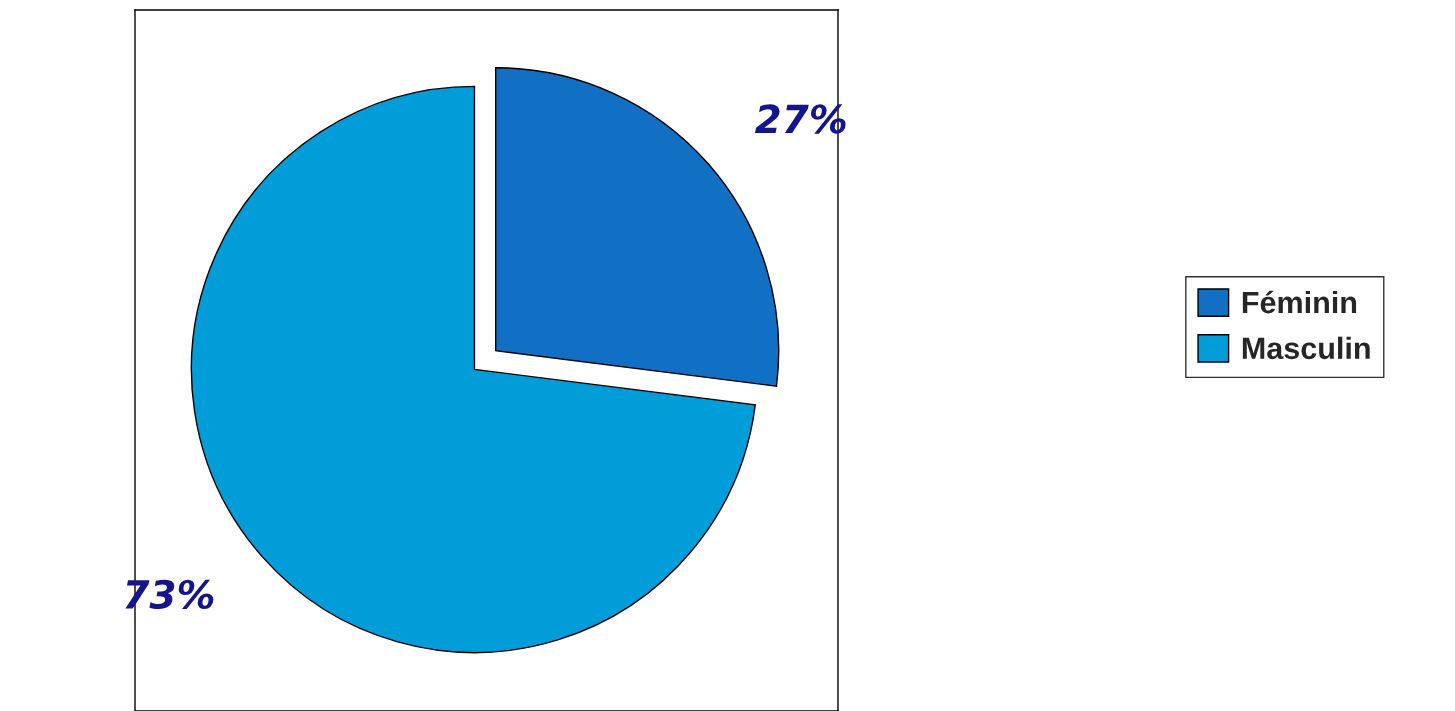  I want to click on legend-label: Masculin, so click(1306, 348).